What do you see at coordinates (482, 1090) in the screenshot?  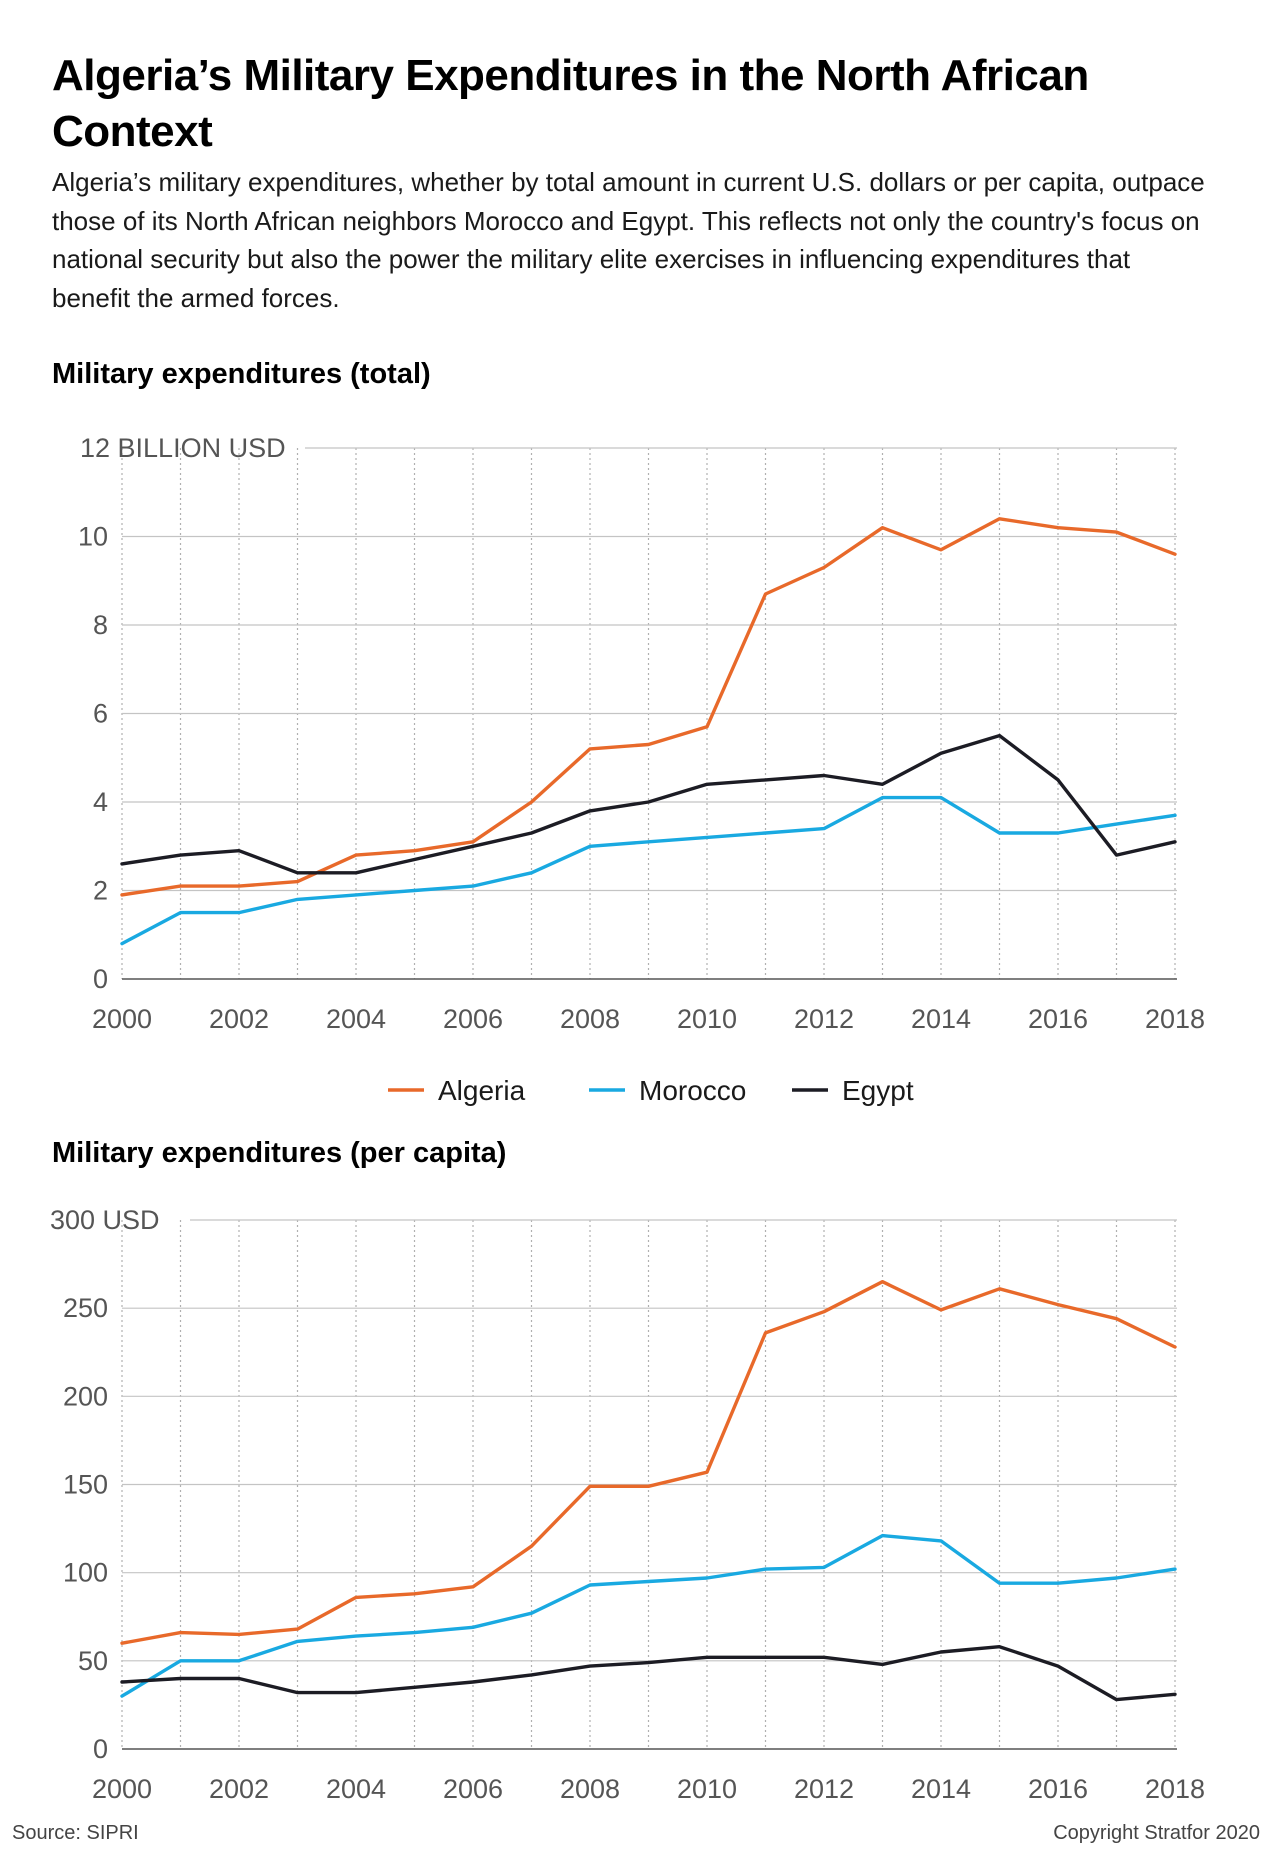 I see `legend-label-algeria: Algeria` at bounding box center [482, 1090].